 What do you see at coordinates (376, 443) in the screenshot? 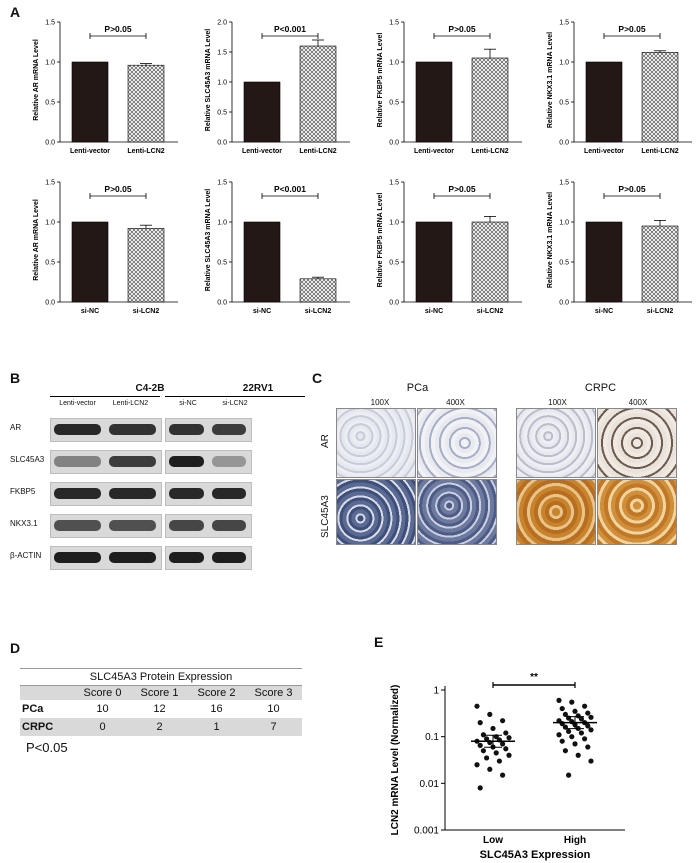
I see `ihc-pca-ar-100x` at bounding box center [376, 443].